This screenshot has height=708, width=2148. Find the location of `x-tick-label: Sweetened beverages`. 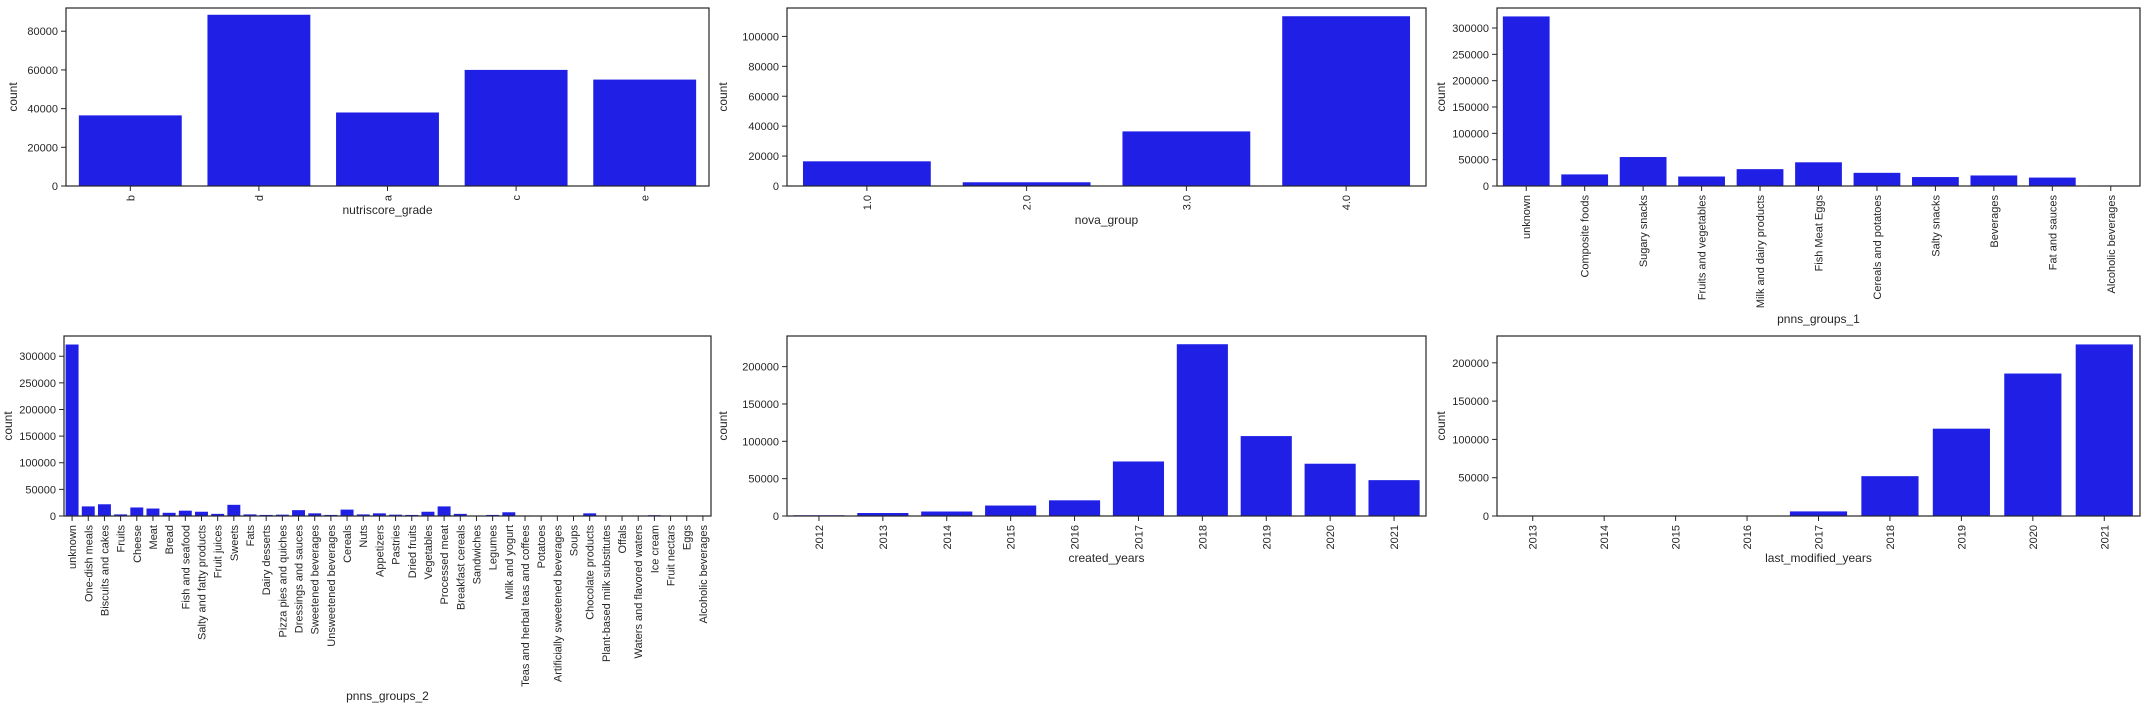

x-tick-label: Sweetened beverages is located at coordinates (316, 580).